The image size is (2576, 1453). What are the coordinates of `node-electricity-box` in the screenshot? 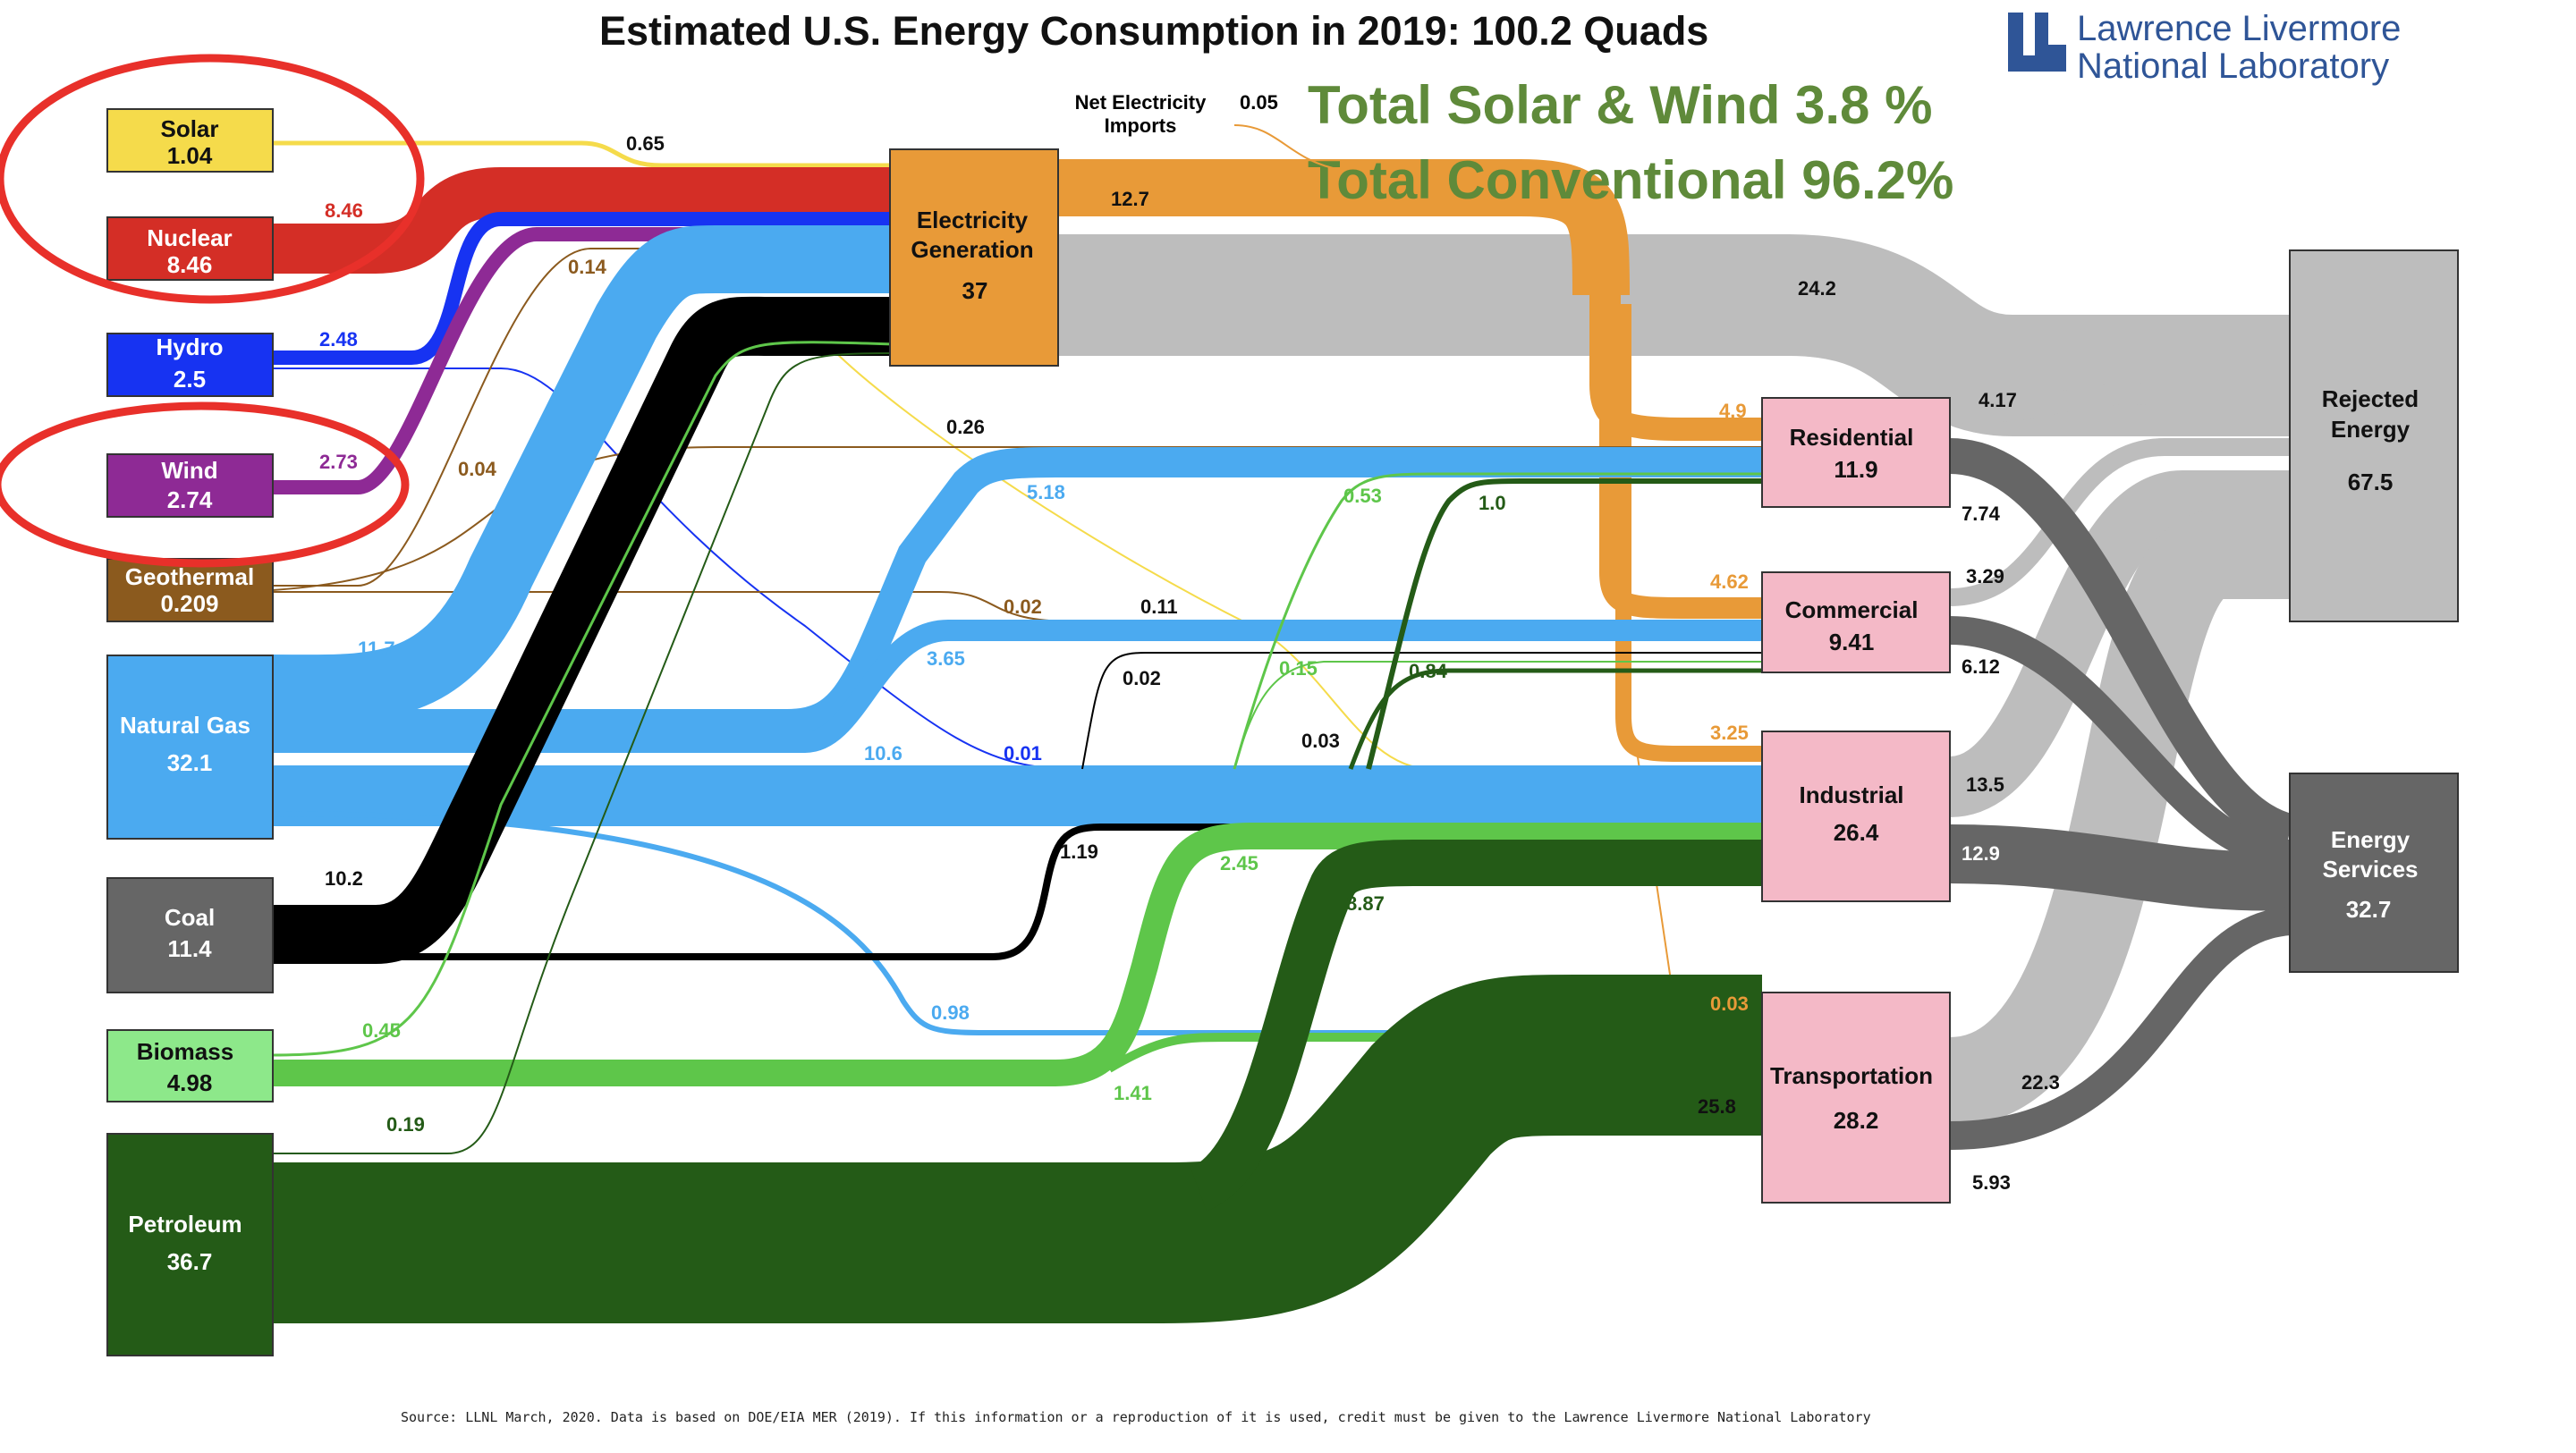 It's located at (974, 258).